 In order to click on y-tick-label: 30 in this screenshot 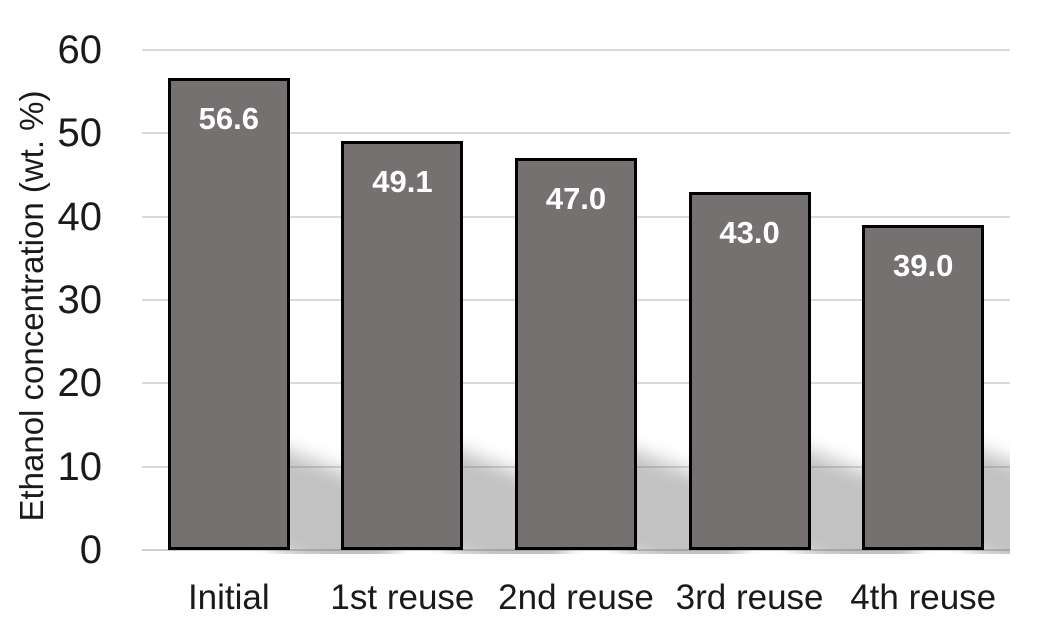, I will do `click(80, 300)`.